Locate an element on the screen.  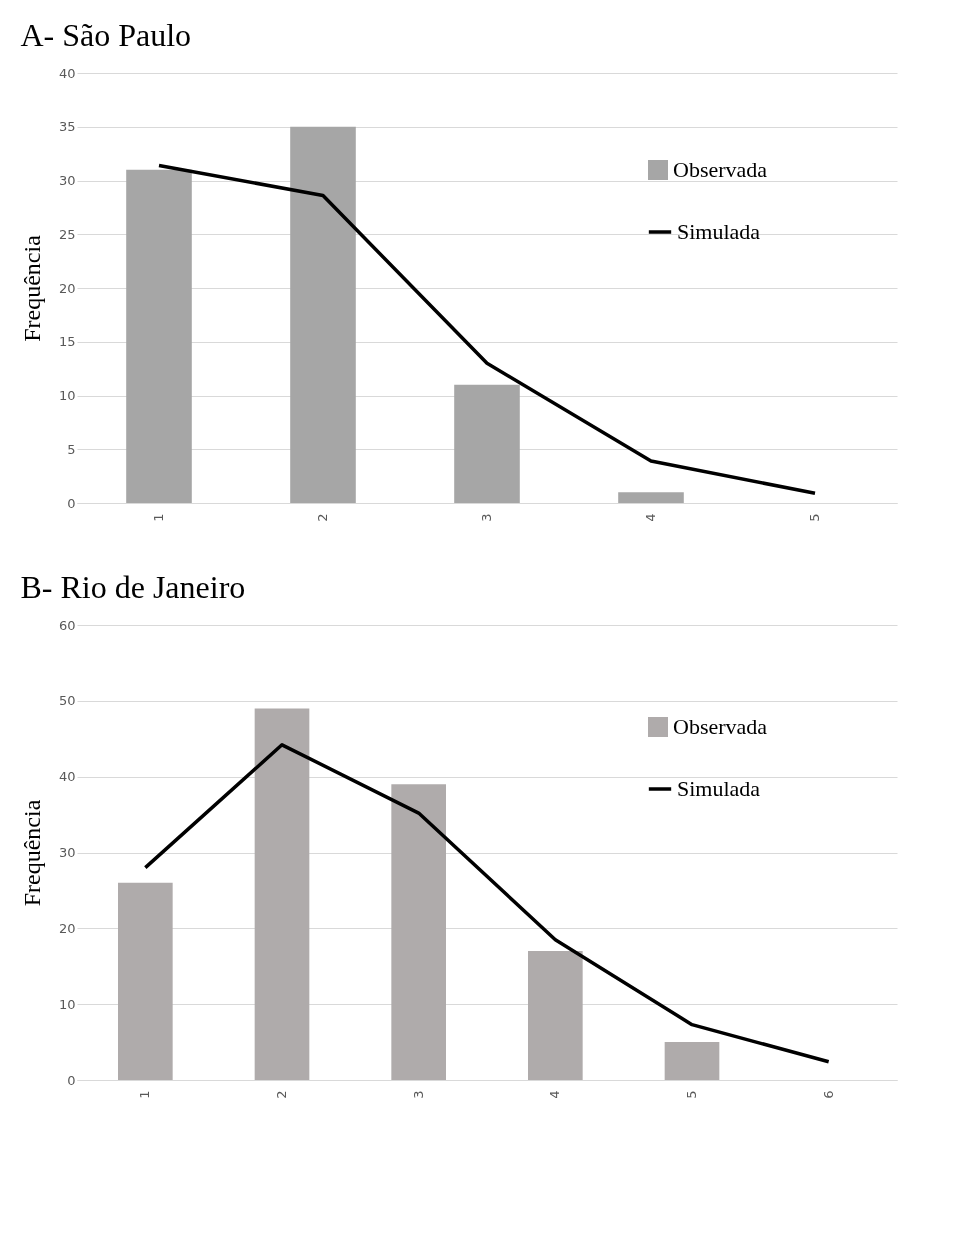
y-tick-label: 60 is located at coordinates (67, 625).